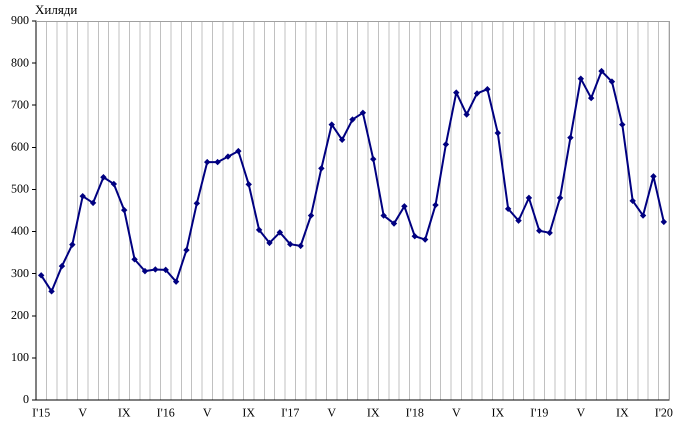  Describe the element at coordinates (26, 399) in the screenshot. I see `y-tick-label: 0` at that location.